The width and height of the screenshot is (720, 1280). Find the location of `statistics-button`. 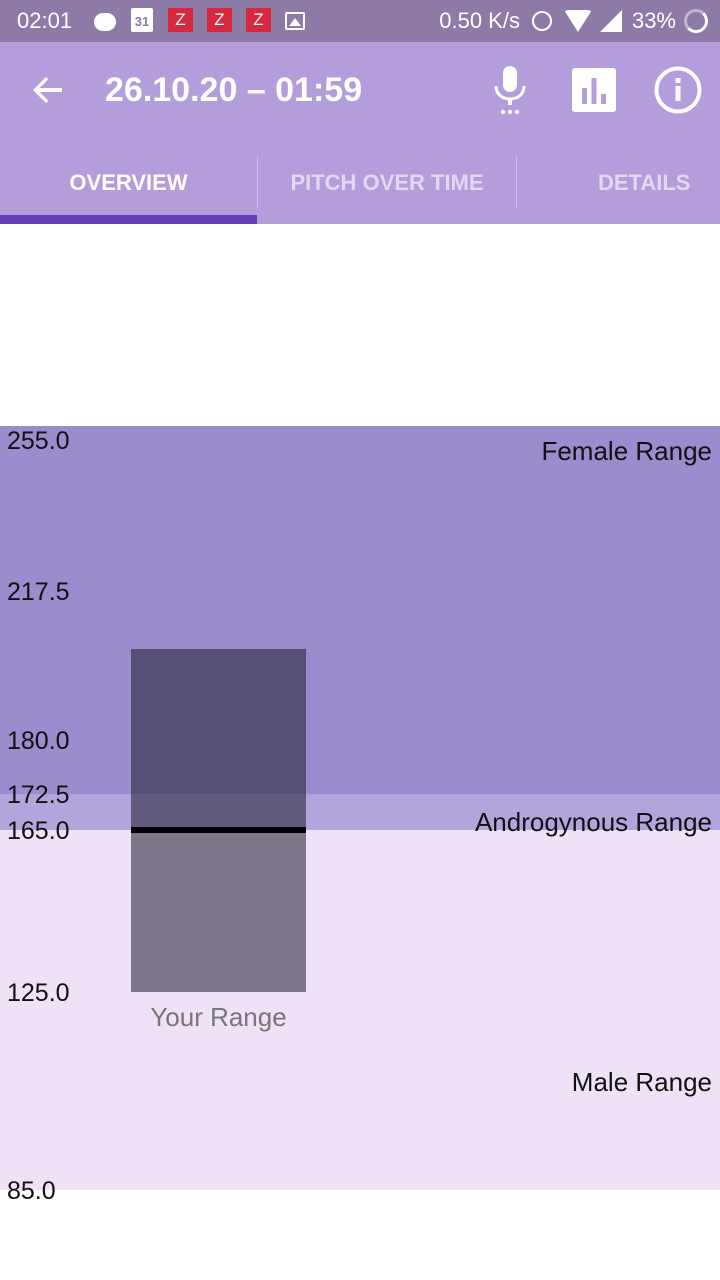

statistics-button is located at coordinates (594, 90).